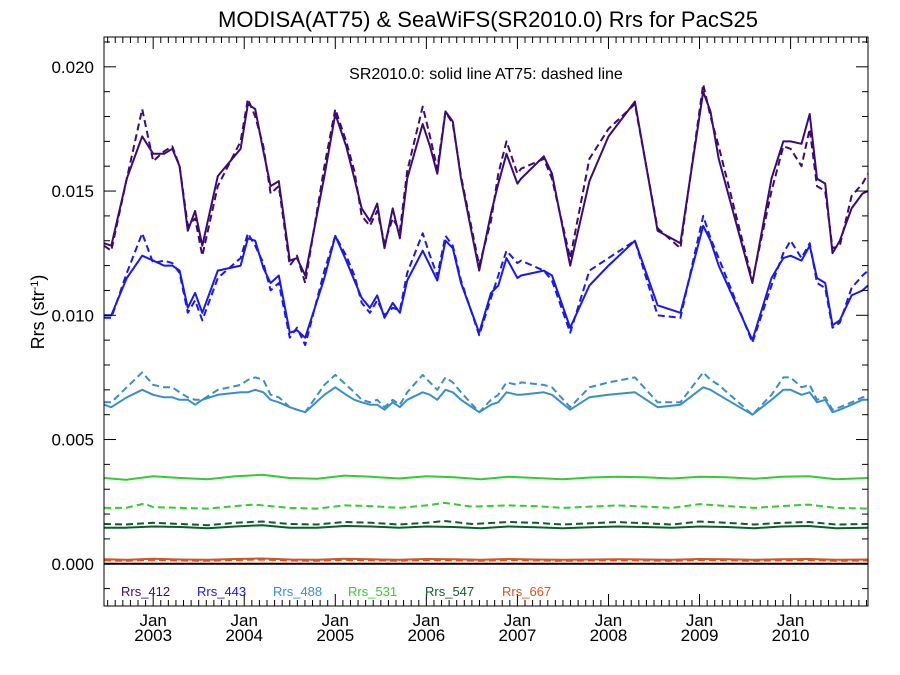 This screenshot has height=675, width=900. What do you see at coordinates (35, 286) in the screenshot?
I see `y-axis-label-superscript: -1` at bounding box center [35, 286].